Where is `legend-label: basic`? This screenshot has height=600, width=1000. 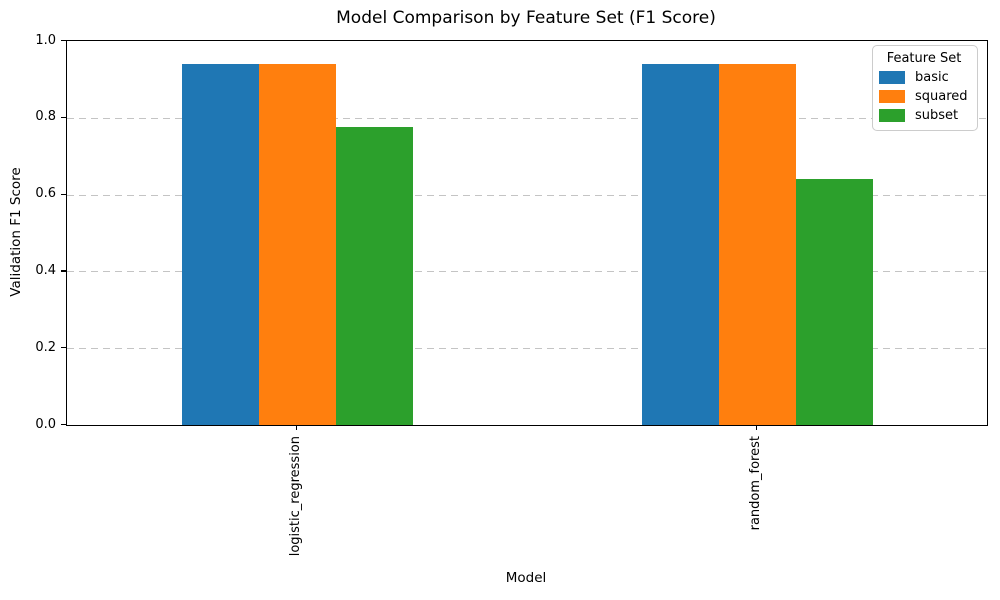
legend-label: basic is located at coordinates (932, 77).